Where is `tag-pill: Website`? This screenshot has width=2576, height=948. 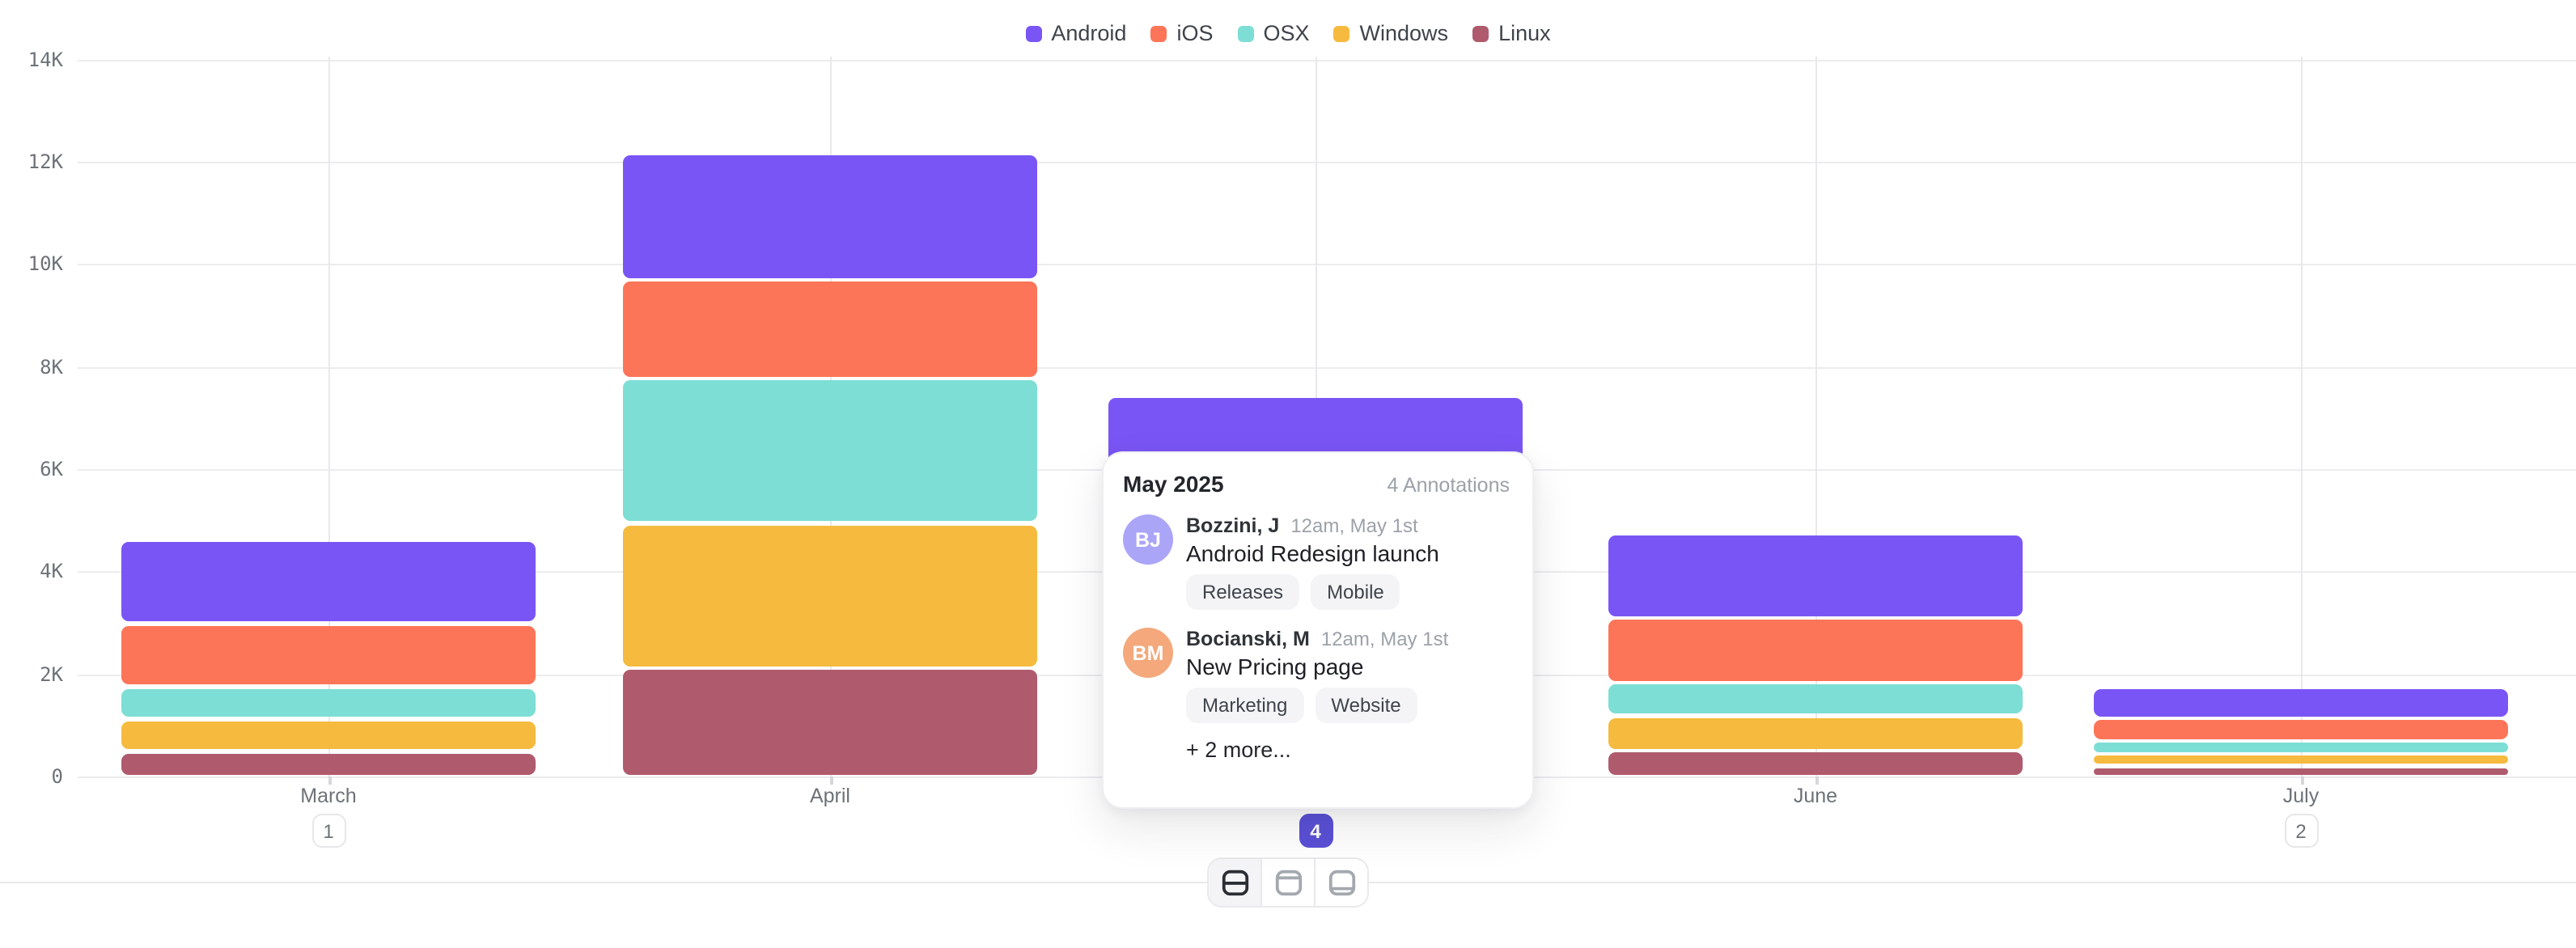
tag-pill: Website is located at coordinates (1366, 706).